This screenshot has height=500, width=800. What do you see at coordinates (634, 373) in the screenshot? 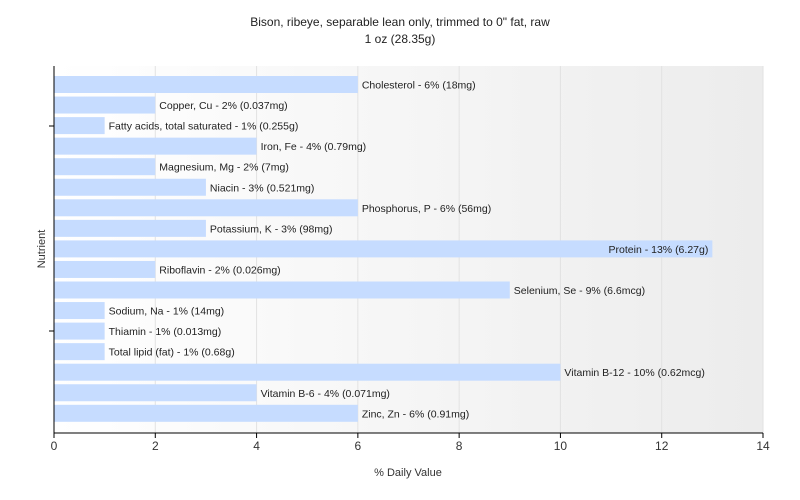
I see `bar-label: Vitamin B-12 - 10% (0.62mcg)` at bounding box center [634, 373].